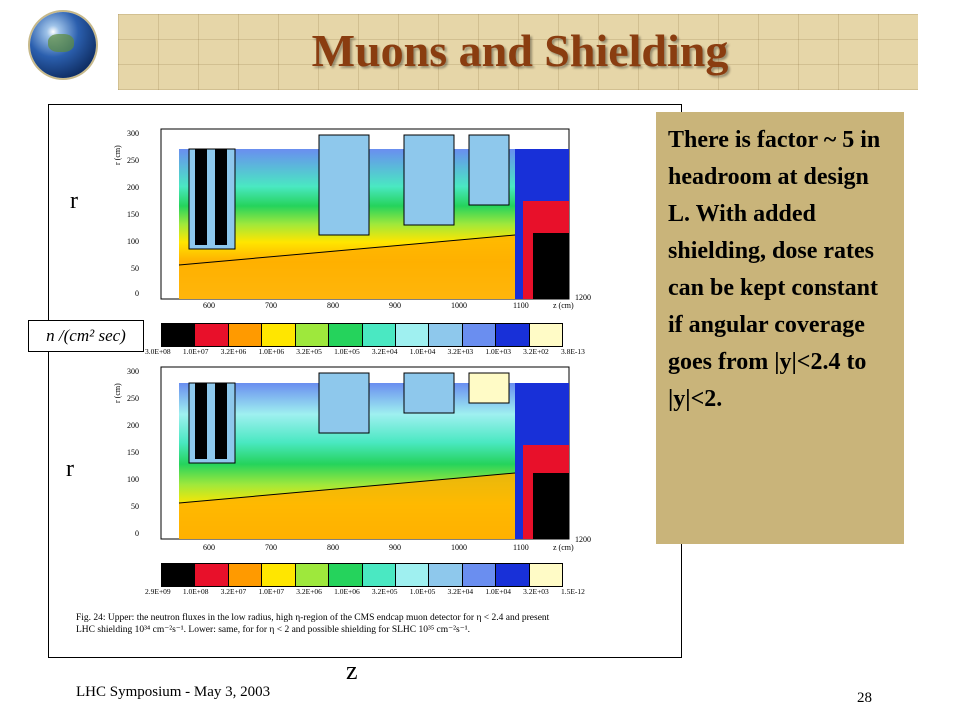 The image size is (960, 720). I want to click on scale-label: 1.0E+08, so click(195, 591).